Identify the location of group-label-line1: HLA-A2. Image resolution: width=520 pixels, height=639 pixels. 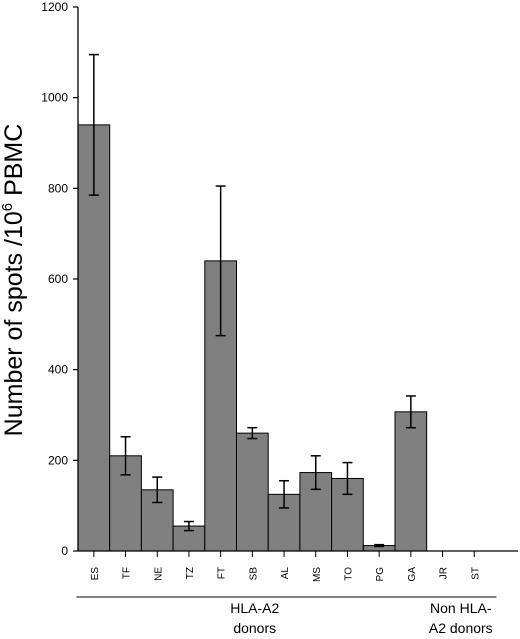
(254, 608).